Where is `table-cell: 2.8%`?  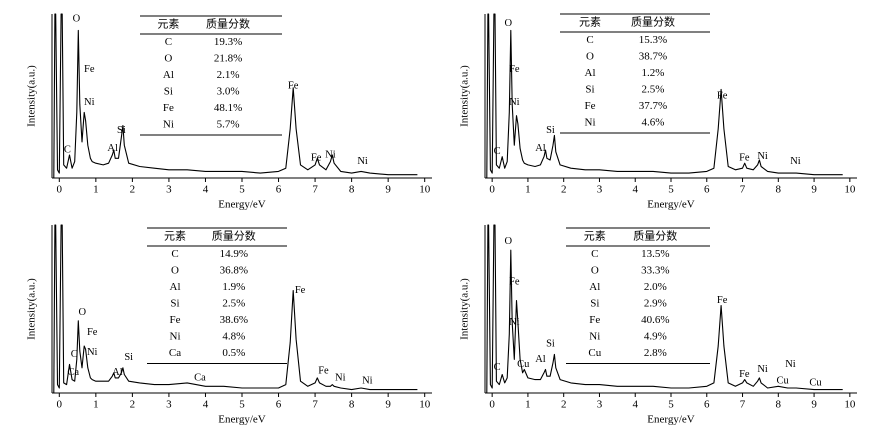
table-cell: 2.8% is located at coordinates (655, 353).